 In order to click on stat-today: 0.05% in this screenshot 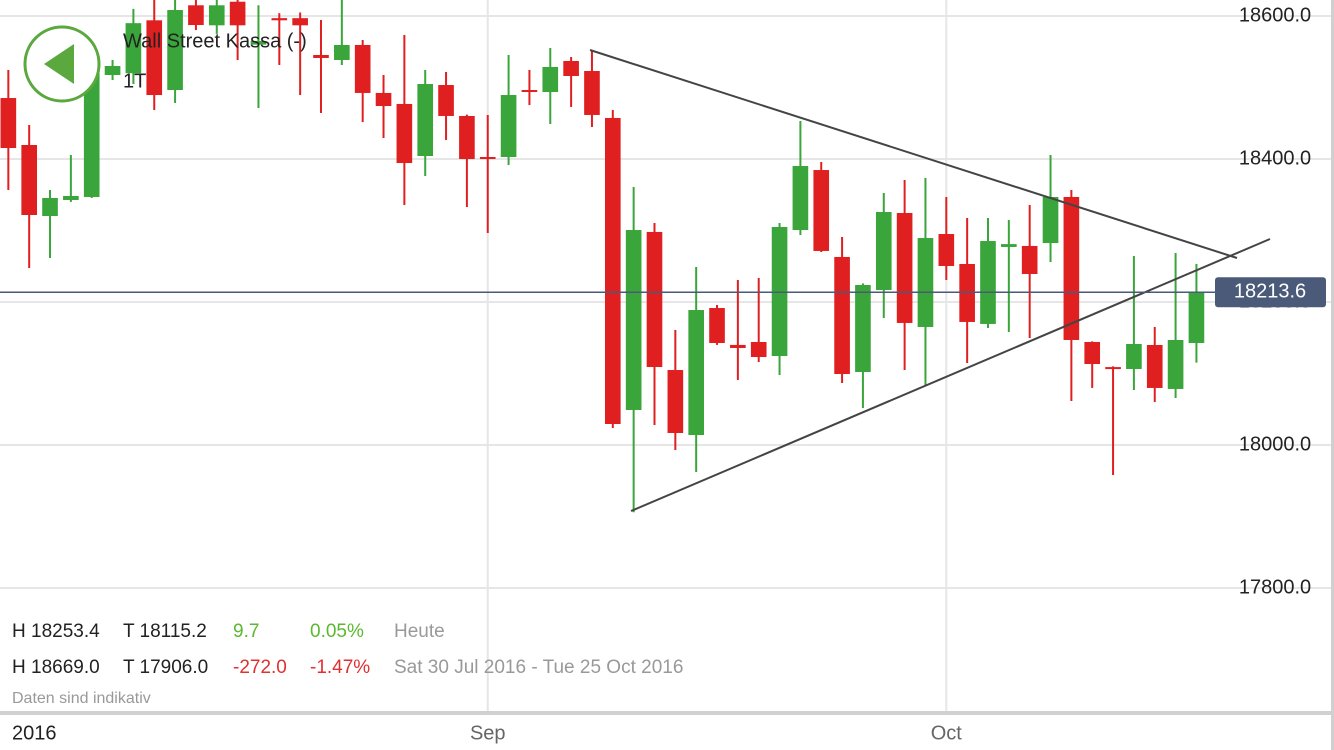, I will do `click(337, 631)`.